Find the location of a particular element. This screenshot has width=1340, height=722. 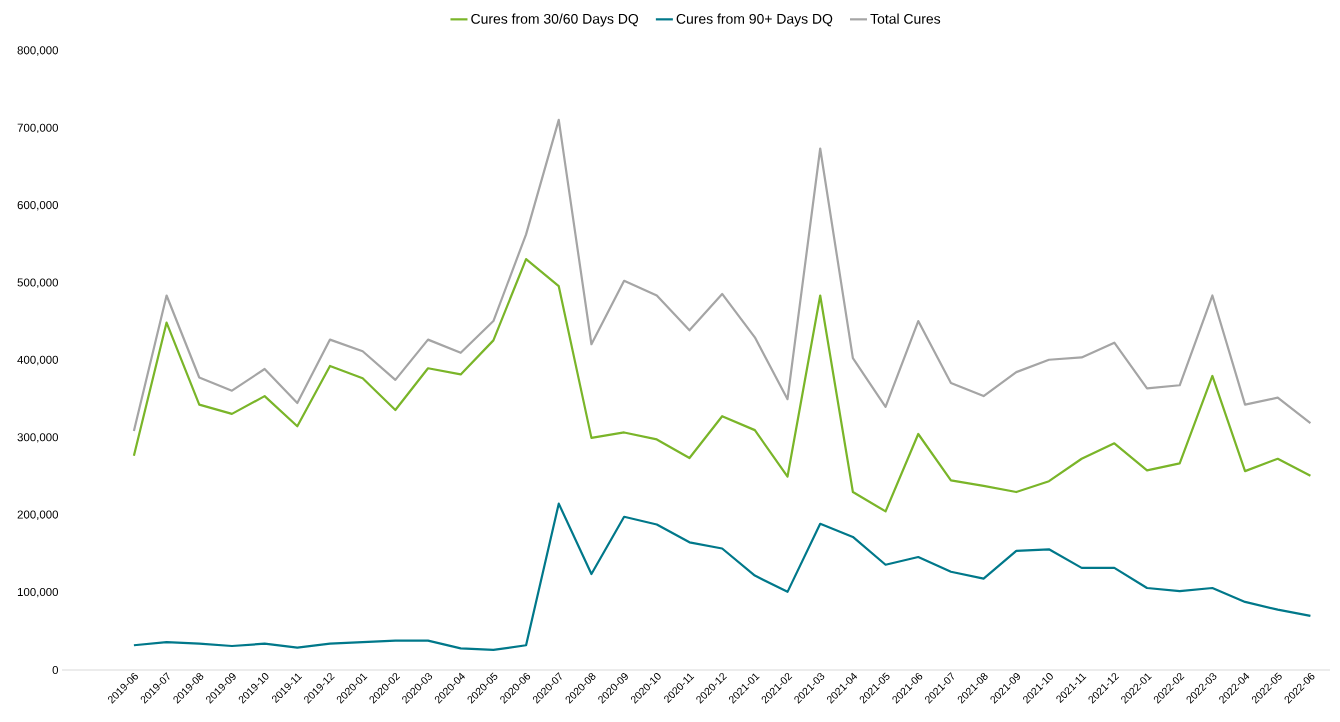

y-tick-label: 0 is located at coordinates (55, 670).